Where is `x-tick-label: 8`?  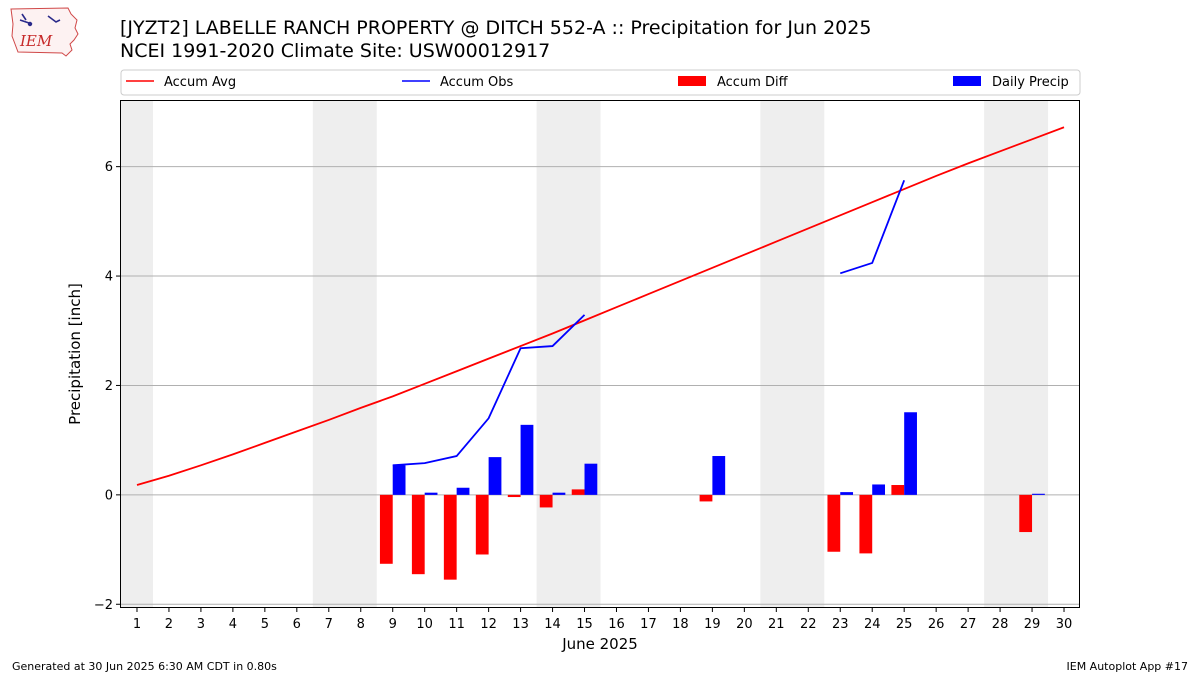 x-tick-label: 8 is located at coordinates (361, 624).